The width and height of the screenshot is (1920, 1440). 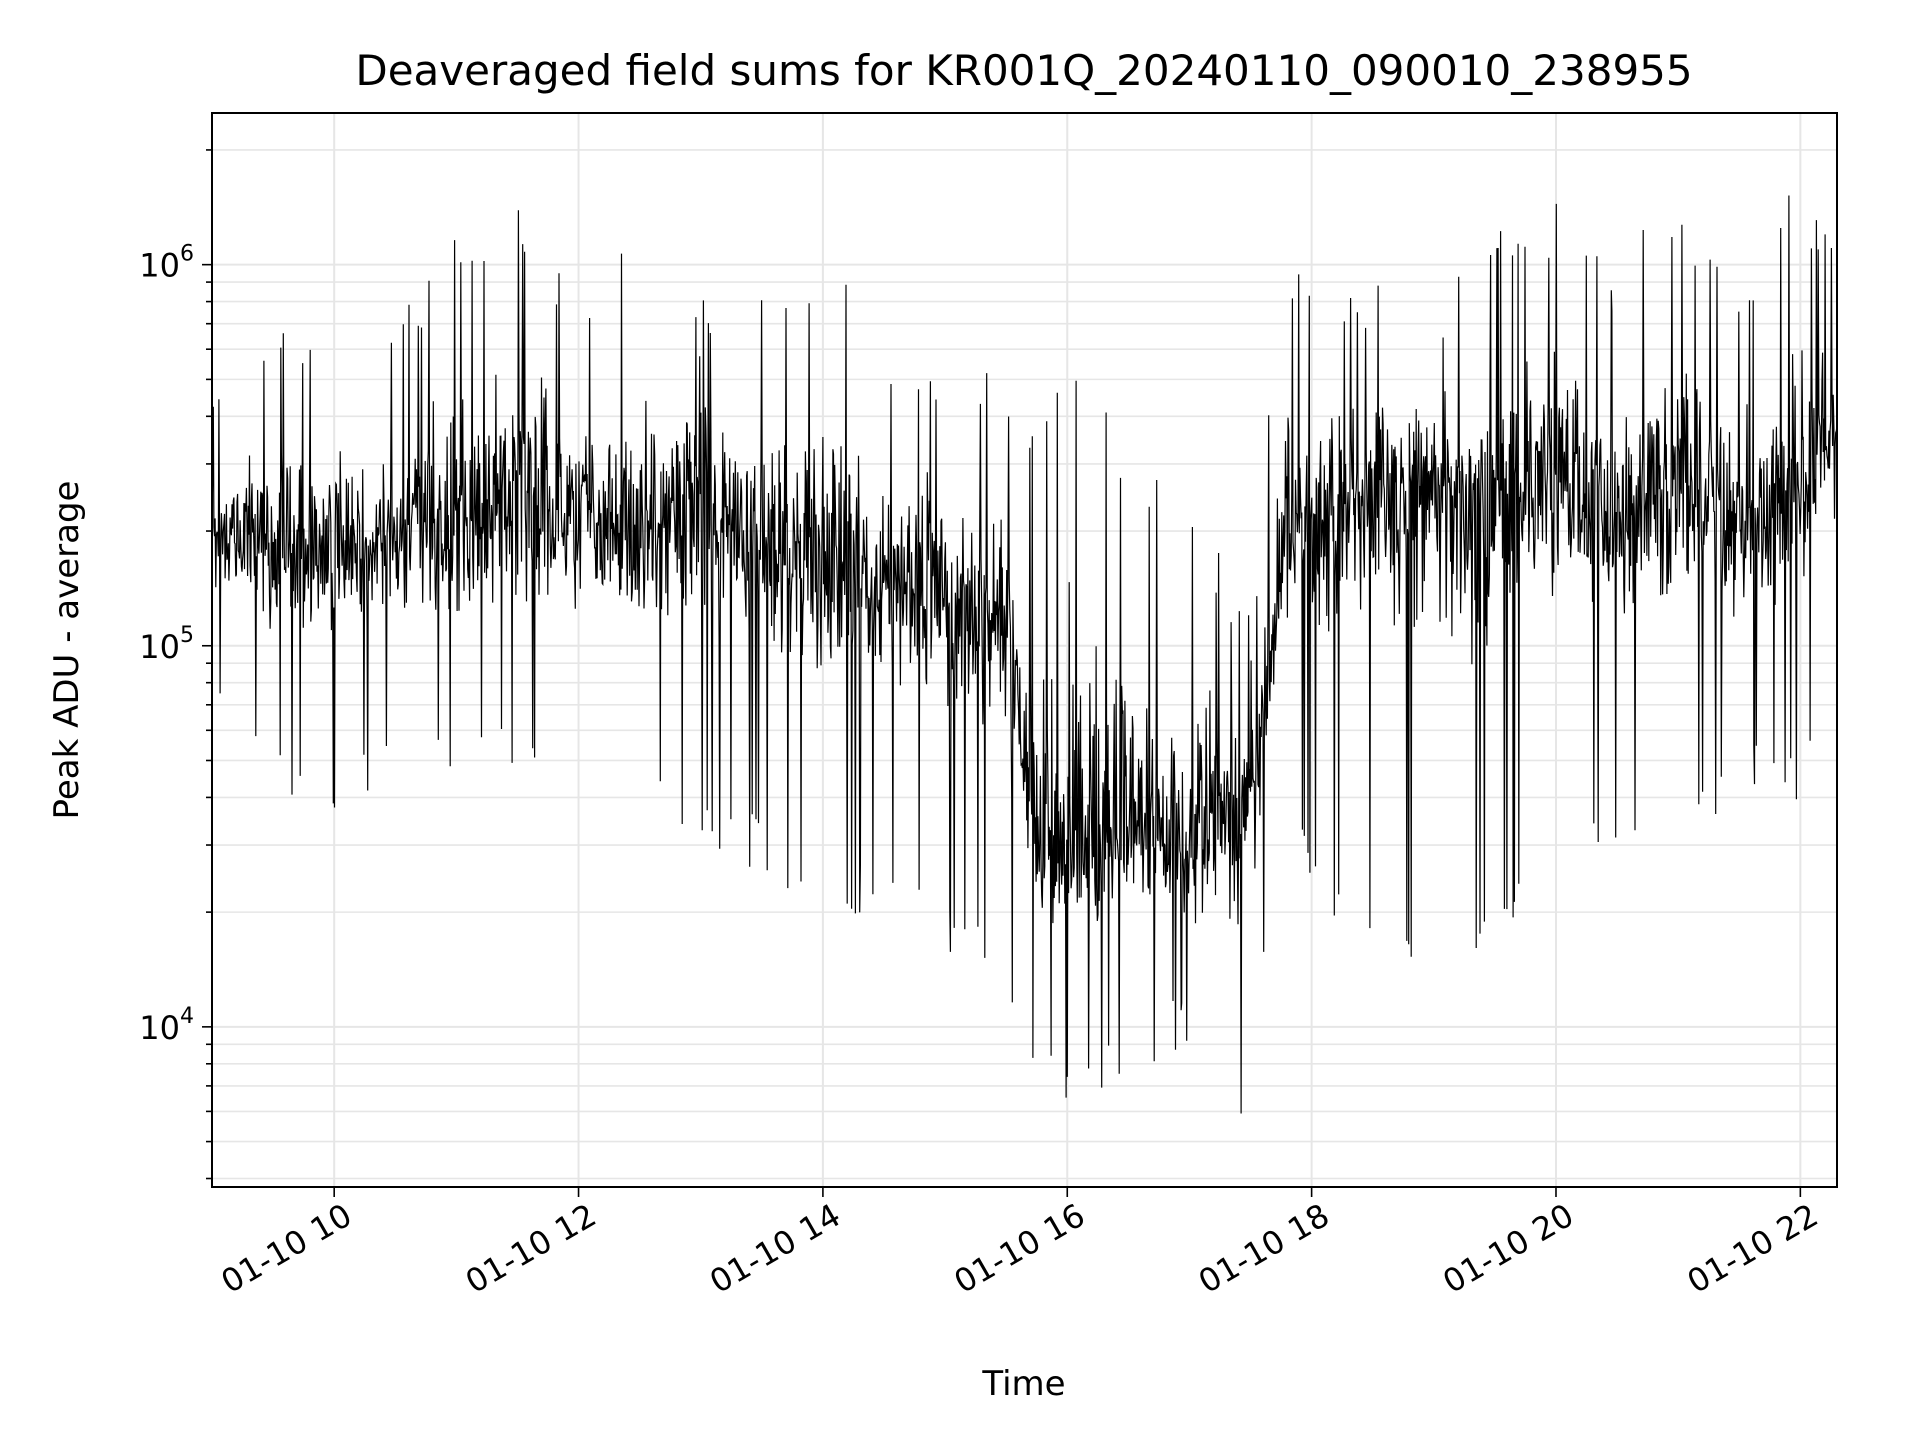 I want to click on y-tick-label: 10⁵, so click(x=166, y=644).